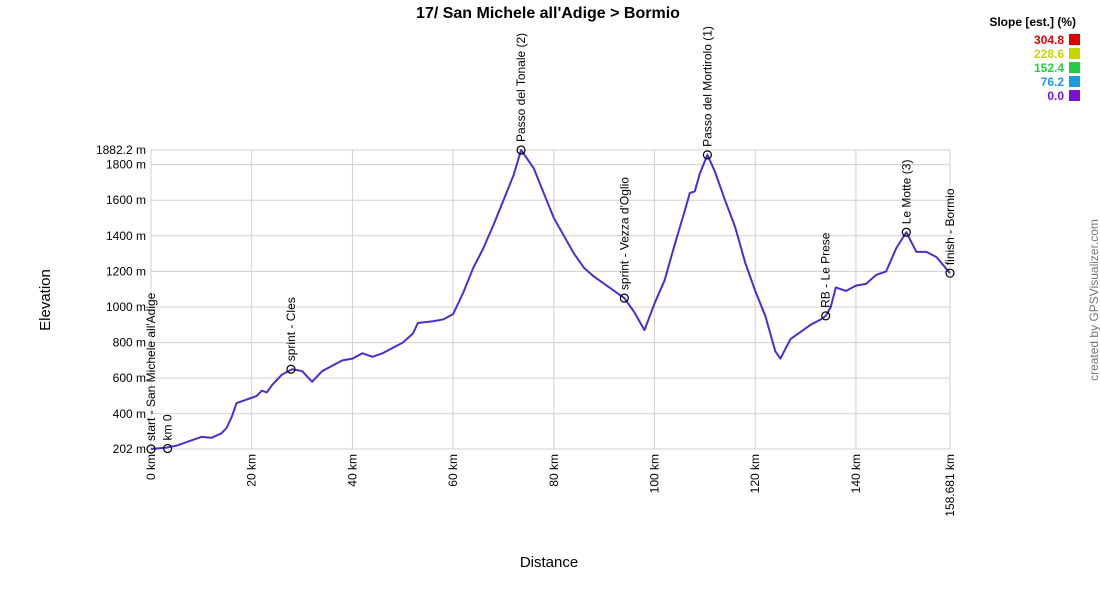  I want to click on waypoint-label: RB - Le Prese, so click(826, 270).